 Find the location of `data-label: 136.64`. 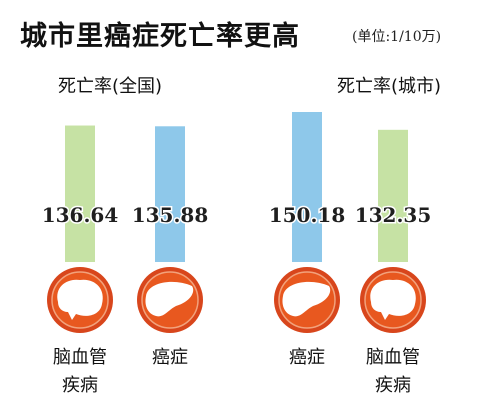

data-label: 136.64 is located at coordinates (80, 215).